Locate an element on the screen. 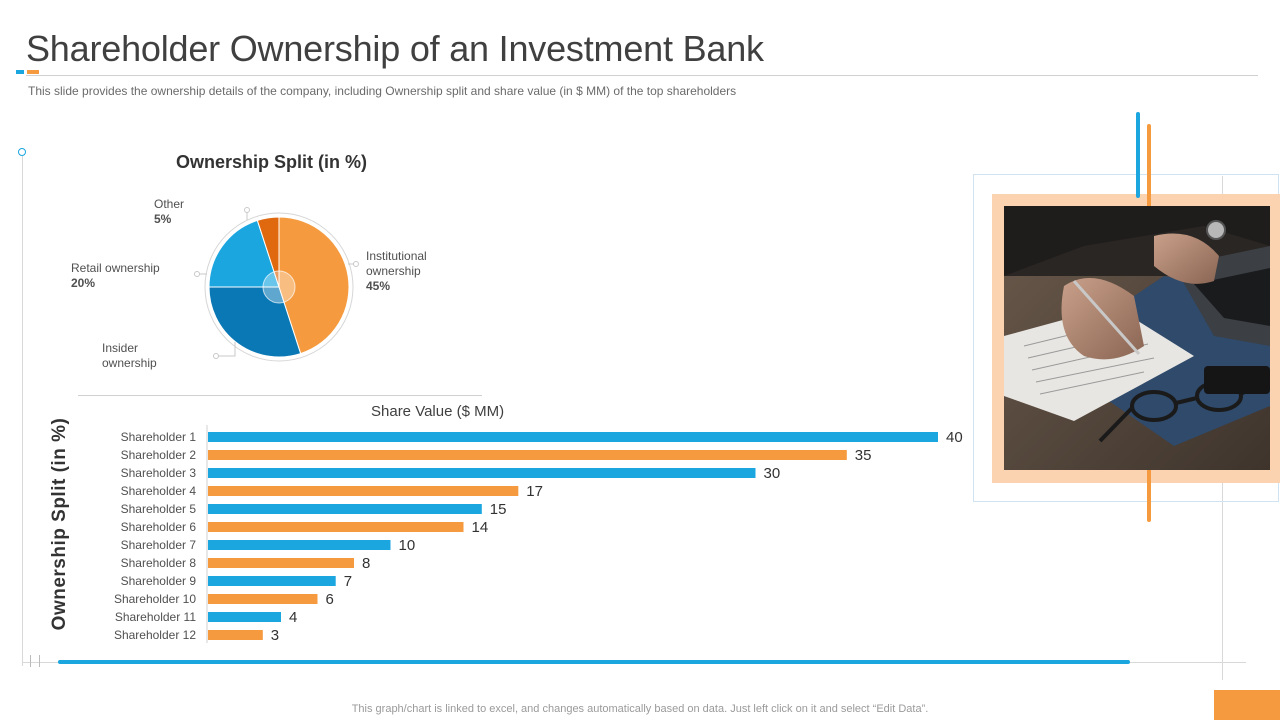 The image size is (1280, 720). deco-blue-line is located at coordinates (1138, 155).